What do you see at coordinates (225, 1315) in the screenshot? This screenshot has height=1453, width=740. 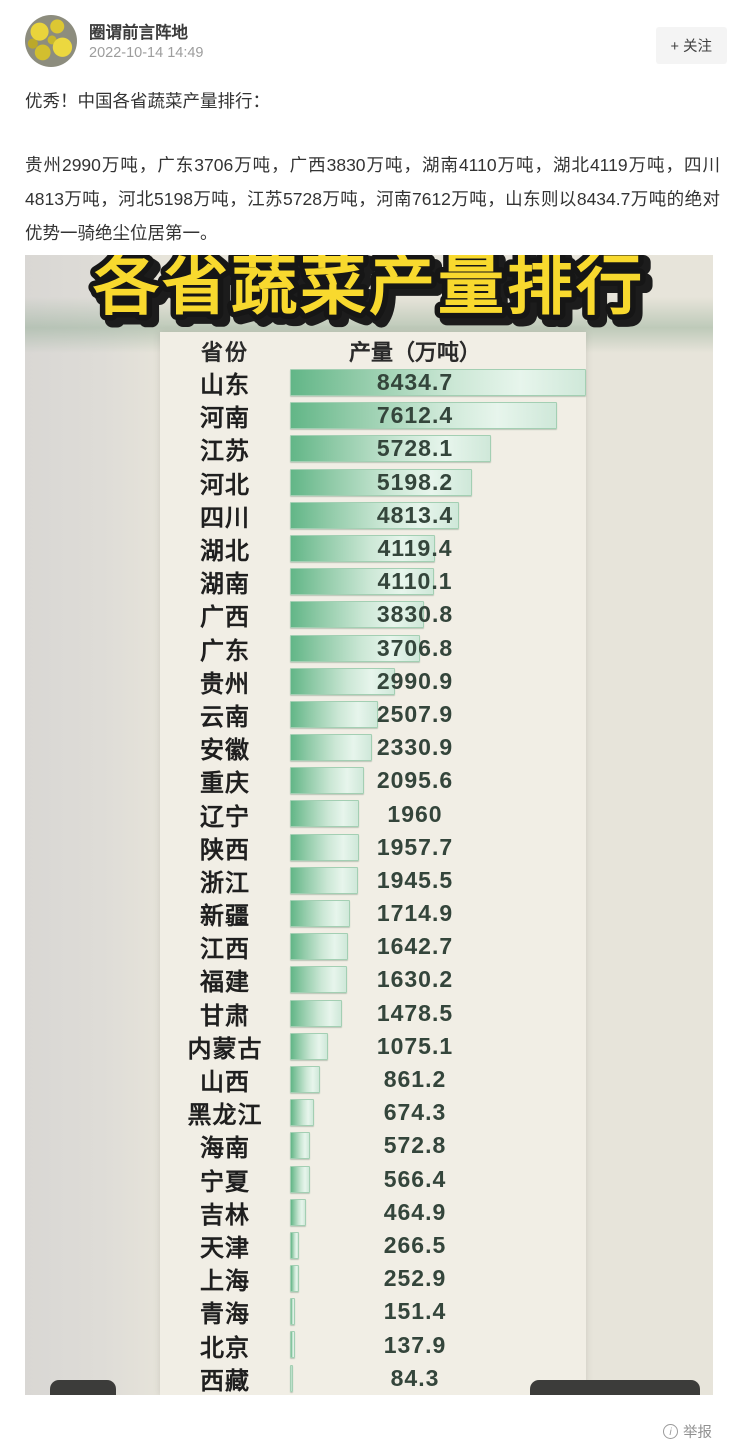 I see `province-label: 青海` at bounding box center [225, 1315].